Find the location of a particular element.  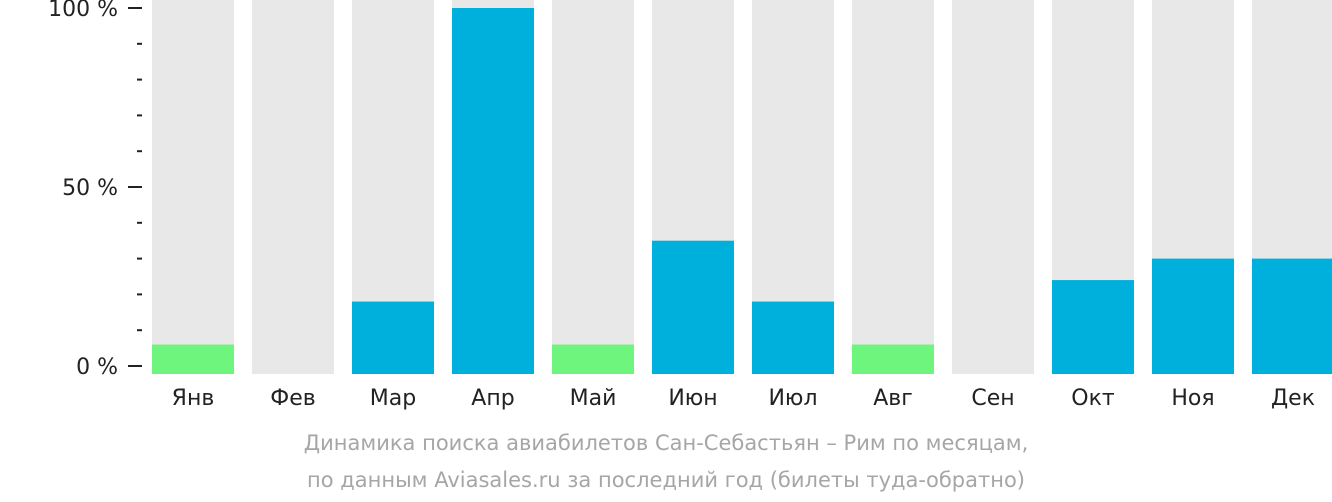

x-tick-label: Апр is located at coordinates (492, 398).